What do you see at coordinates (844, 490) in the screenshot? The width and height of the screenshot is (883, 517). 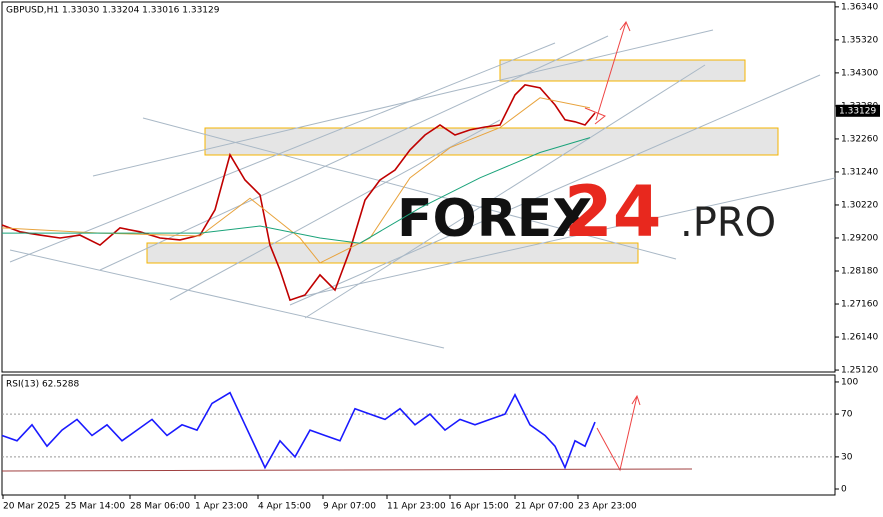 I see `y-tick-label: 0` at bounding box center [844, 490].